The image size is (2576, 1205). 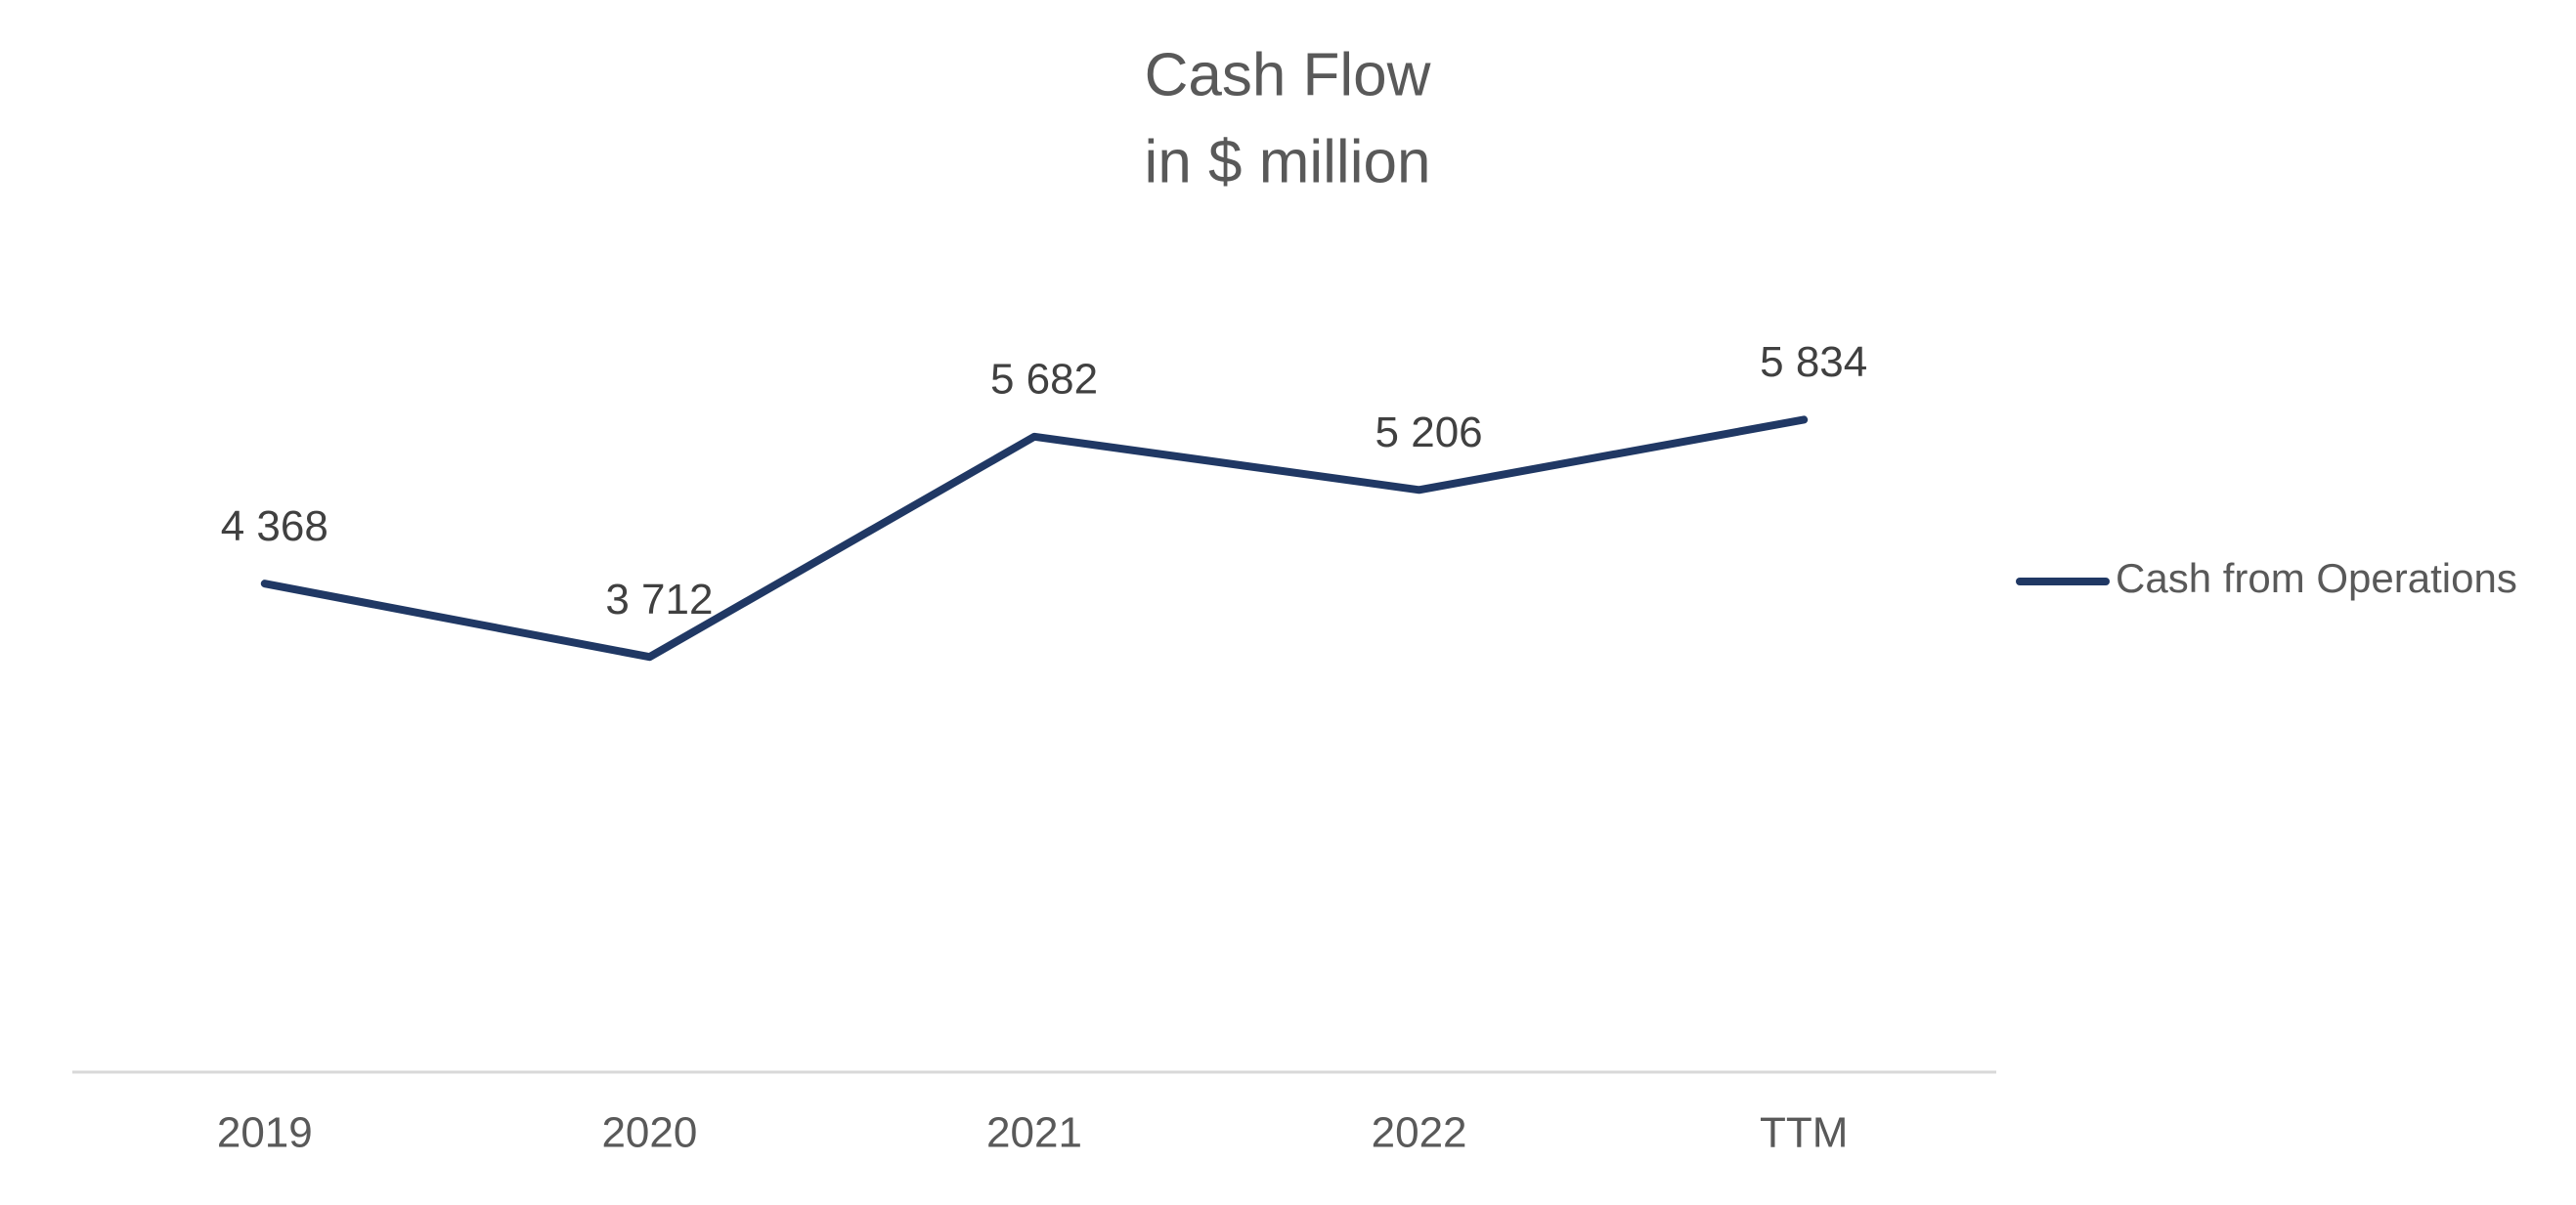 What do you see at coordinates (1034, 1133) in the screenshot?
I see `x-tick-label: 2021` at bounding box center [1034, 1133].